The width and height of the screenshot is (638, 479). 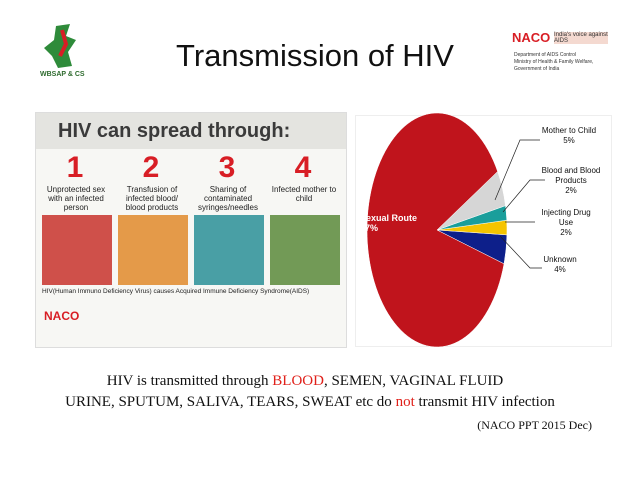 I want to click on text: transmit HIV infection, so click(x=484, y=402).